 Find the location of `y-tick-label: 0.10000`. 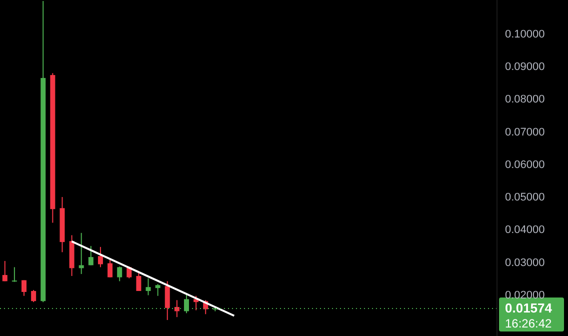

y-tick-label: 0.10000 is located at coordinates (525, 34).